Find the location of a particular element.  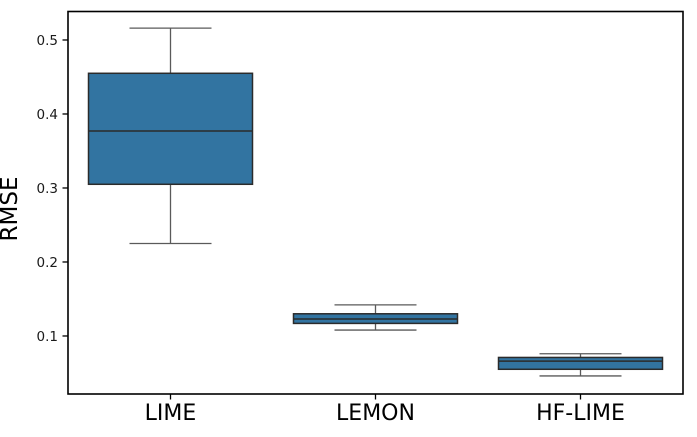

box-lime is located at coordinates (170, 129).